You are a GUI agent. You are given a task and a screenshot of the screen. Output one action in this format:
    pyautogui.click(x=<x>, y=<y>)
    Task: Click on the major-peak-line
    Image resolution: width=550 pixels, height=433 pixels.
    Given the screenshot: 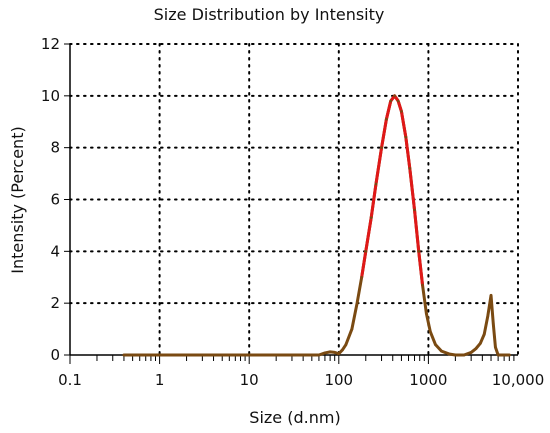 What is the action you would take?
    pyautogui.click(x=392, y=190)
    